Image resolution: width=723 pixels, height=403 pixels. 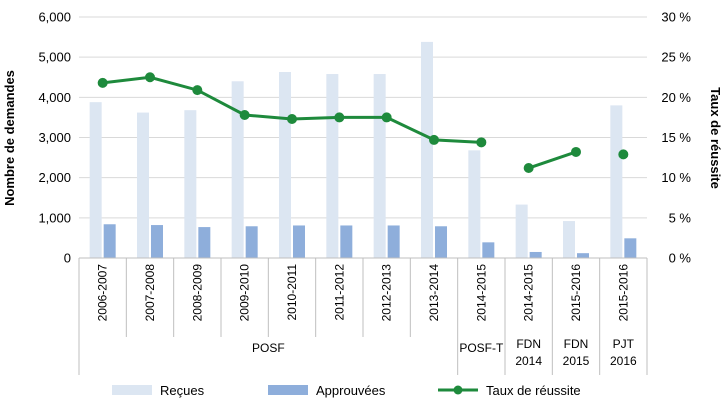 I want to click on category-label: 2006-2007, so click(x=103, y=293).